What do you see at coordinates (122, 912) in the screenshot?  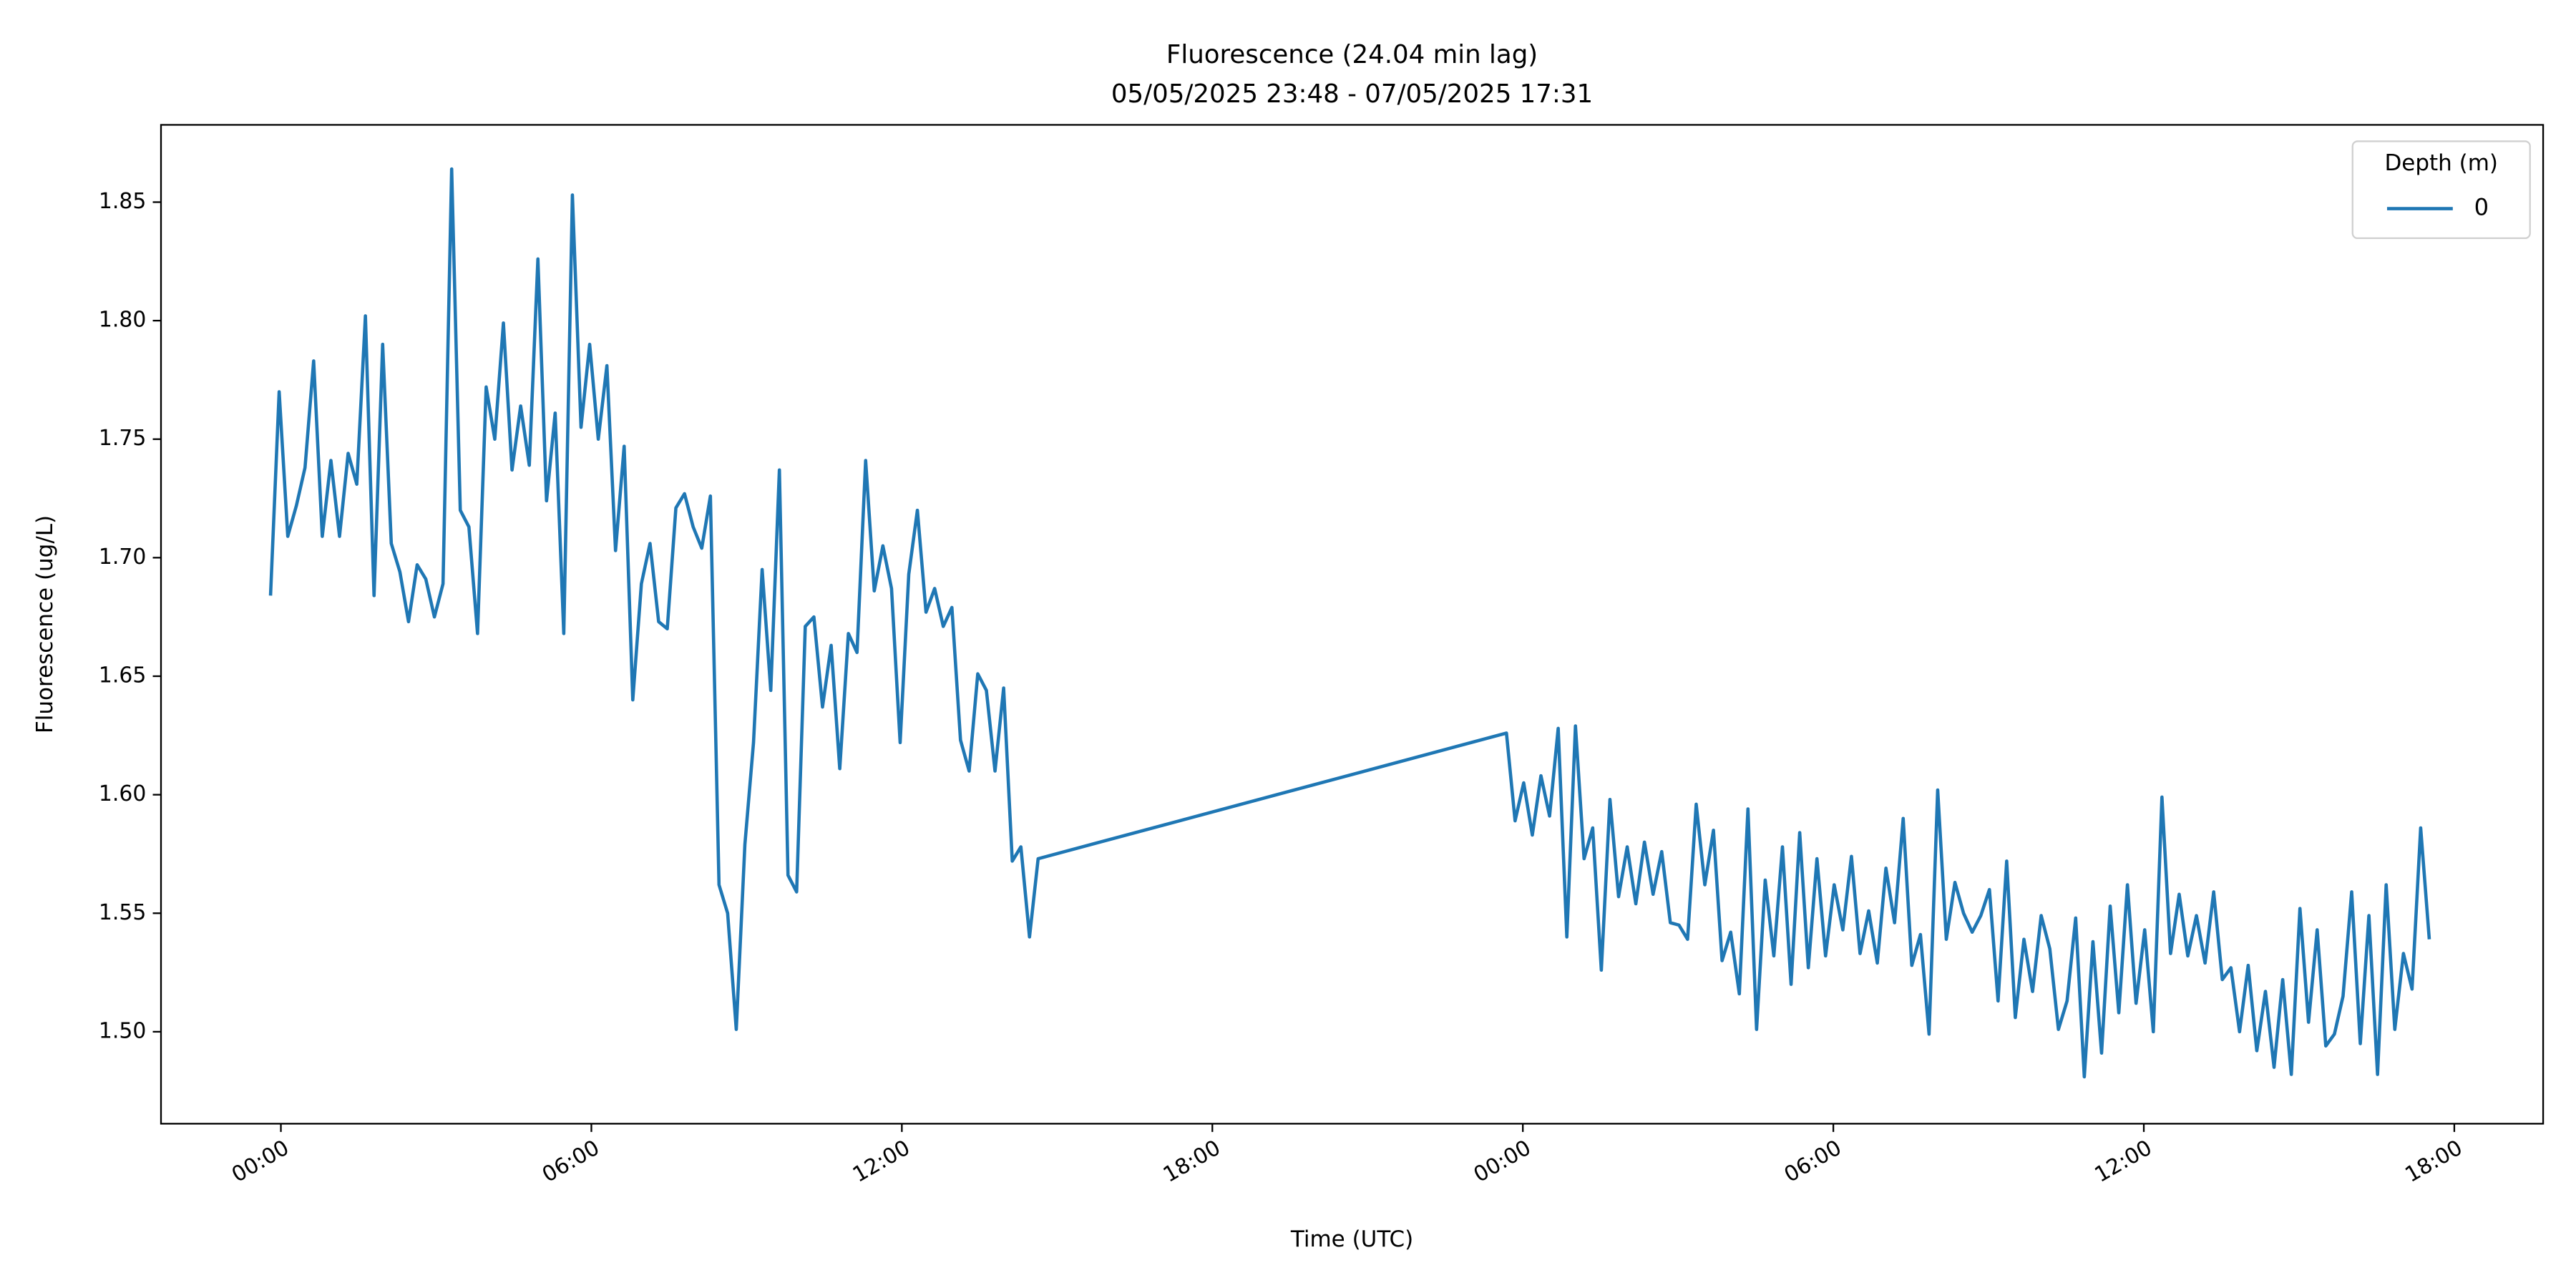 I see `y-tick-label: 1.55` at bounding box center [122, 912].